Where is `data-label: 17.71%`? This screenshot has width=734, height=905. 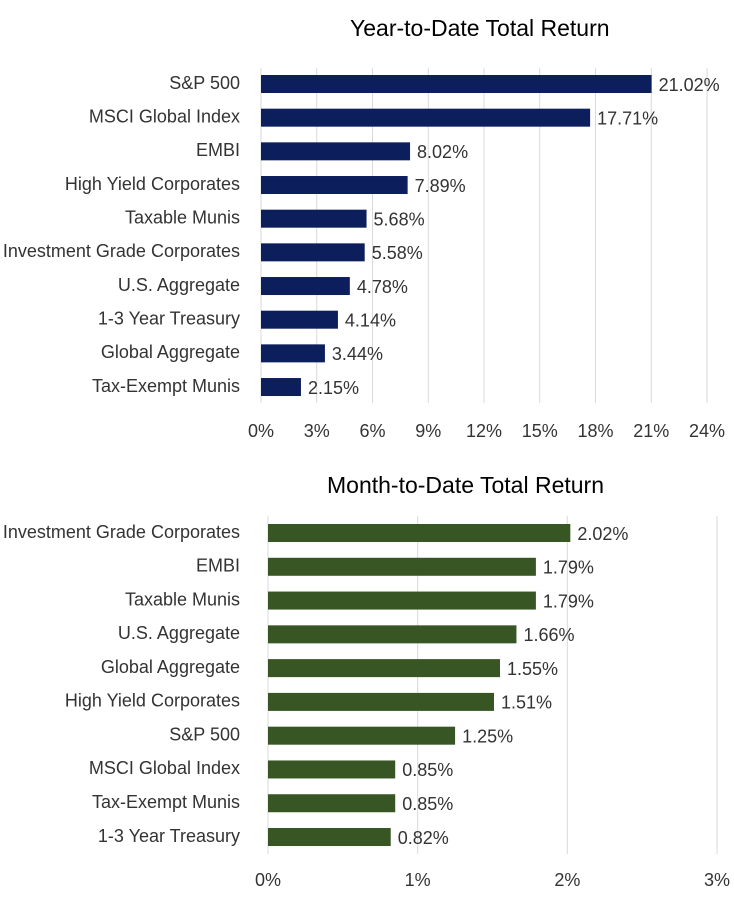 data-label: 17.71% is located at coordinates (627, 118).